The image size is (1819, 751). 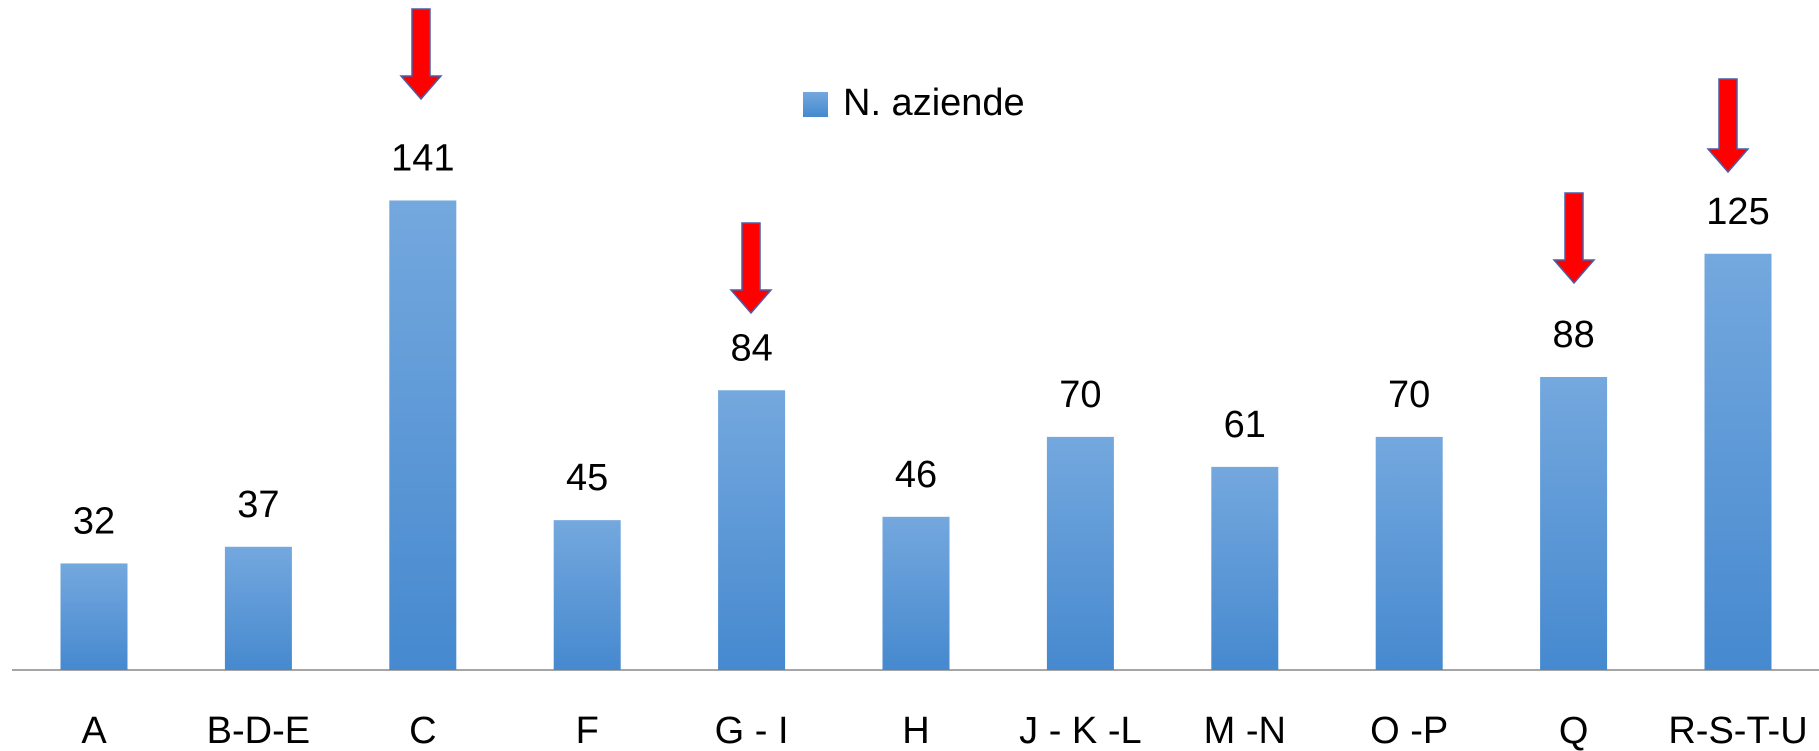 I want to click on x-tick-label: Q, so click(x=1574, y=730).